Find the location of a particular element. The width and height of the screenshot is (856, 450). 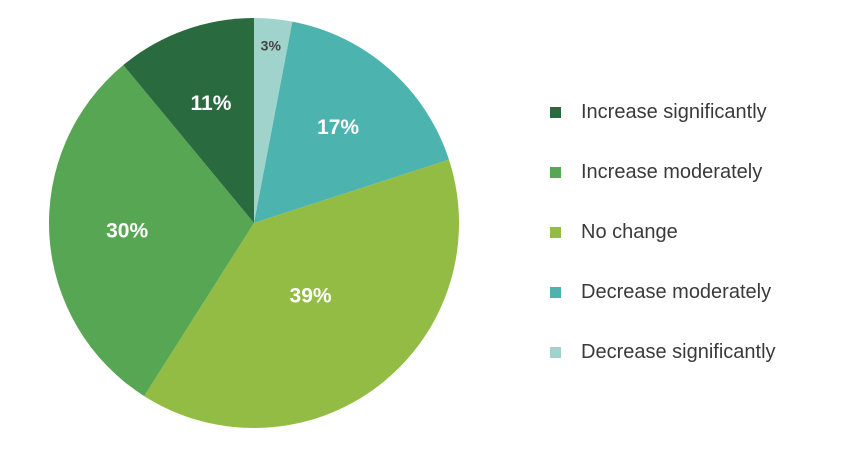

legend-item-decrease-moderately: Decrease moderately is located at coordinates (663, 292).